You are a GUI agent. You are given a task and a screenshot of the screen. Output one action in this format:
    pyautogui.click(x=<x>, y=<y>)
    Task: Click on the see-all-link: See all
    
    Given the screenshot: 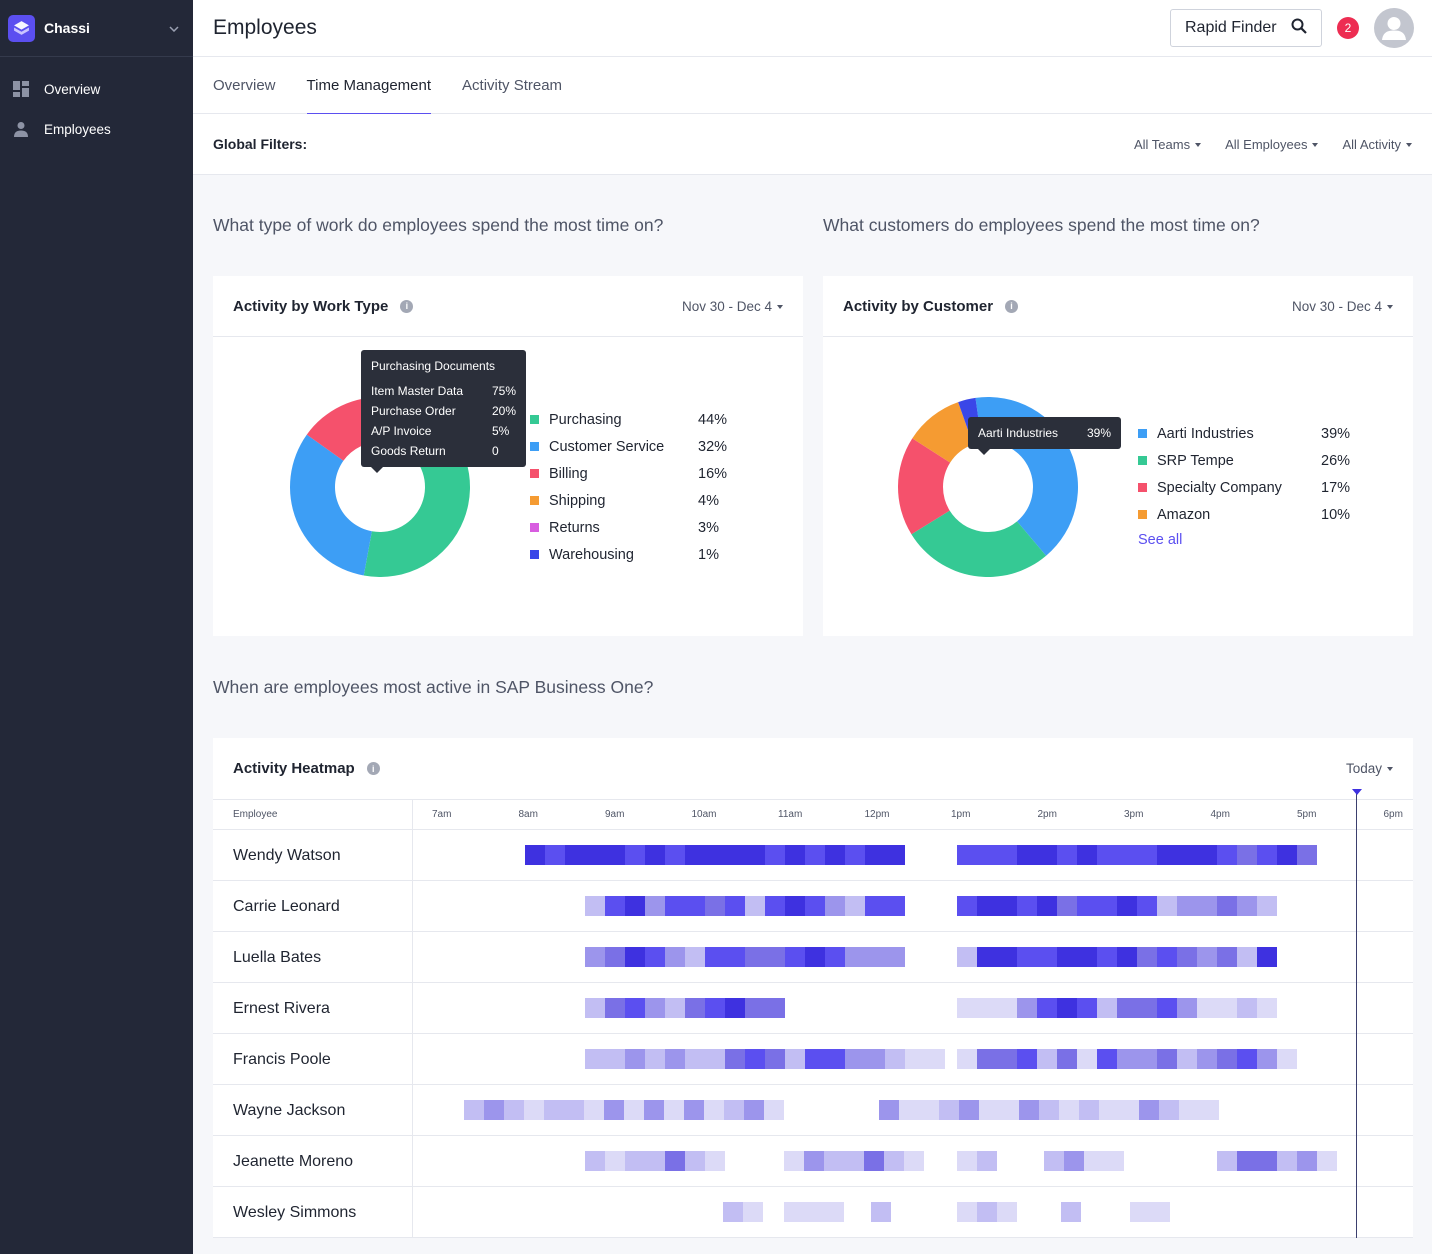 What is the action you would take?
    pyautogui.click(x=1160, y=540)
    